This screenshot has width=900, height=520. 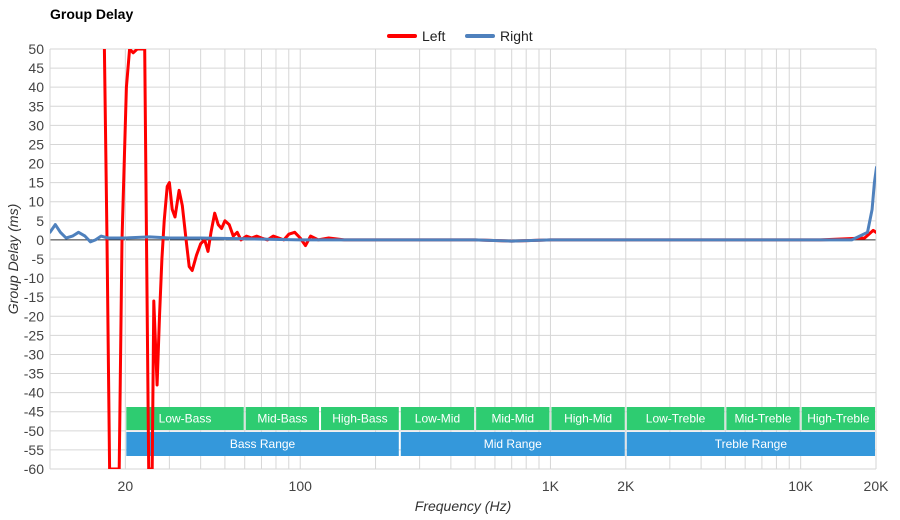 I want to click on legend-label-left: Left, so click(x=433, y=36).